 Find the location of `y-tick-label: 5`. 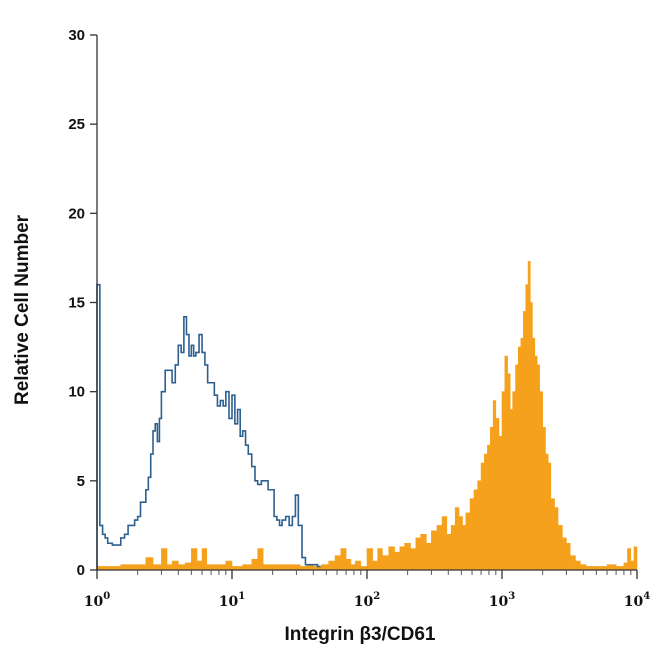

y-tick-label: 5 is located at coordinates (81, 481).